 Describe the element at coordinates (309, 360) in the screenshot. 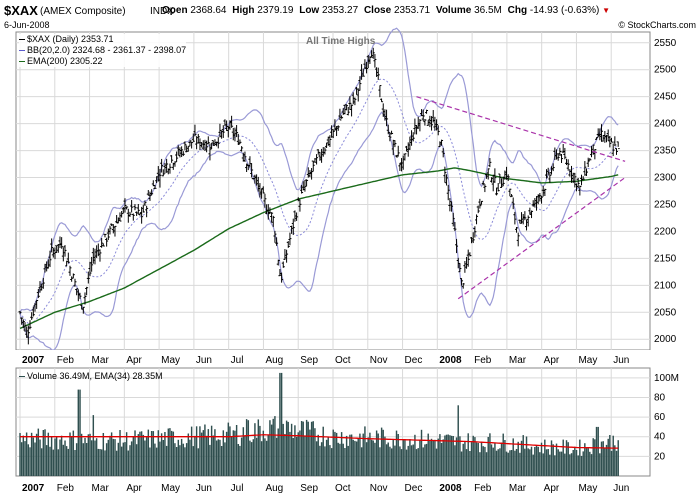

I see `x-axis-label-top: Sep` at that location.